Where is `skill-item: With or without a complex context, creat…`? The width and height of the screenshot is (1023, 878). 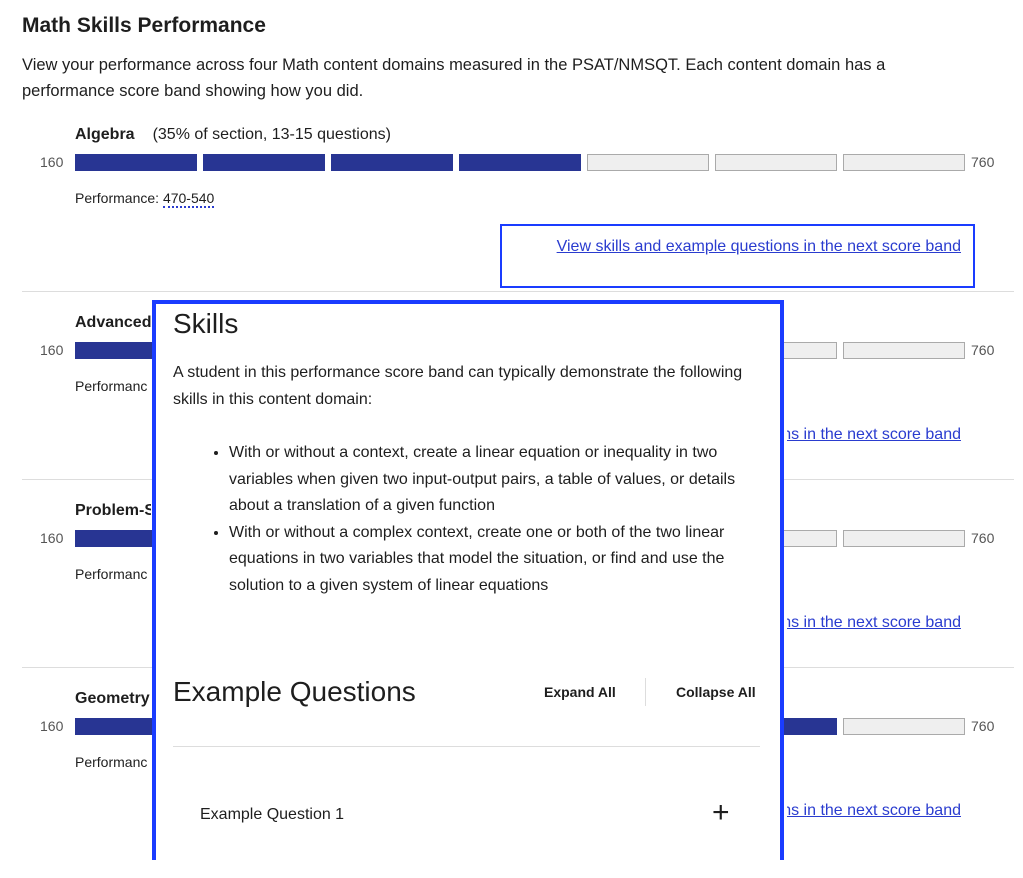
skill-item: With or without a complex context, creat… is located at coordinates (496, 560).